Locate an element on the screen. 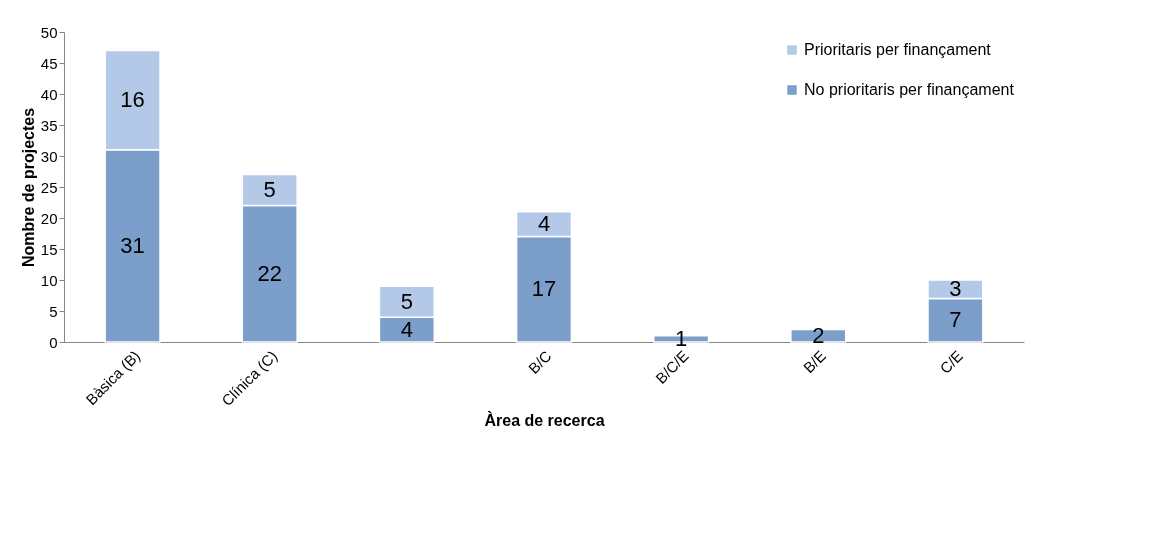  data-label: 22 is located at coordinates (269, 273).